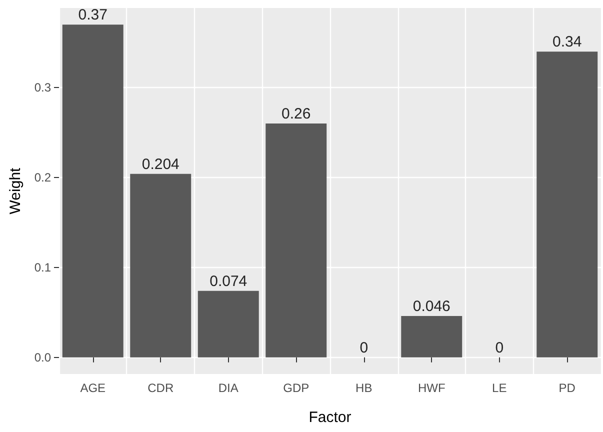 This screenshot has width=603, height=432. Describe the element at coordinates (228, 388) in the screenshot. I see `x-tick-label: DIA` at that location.